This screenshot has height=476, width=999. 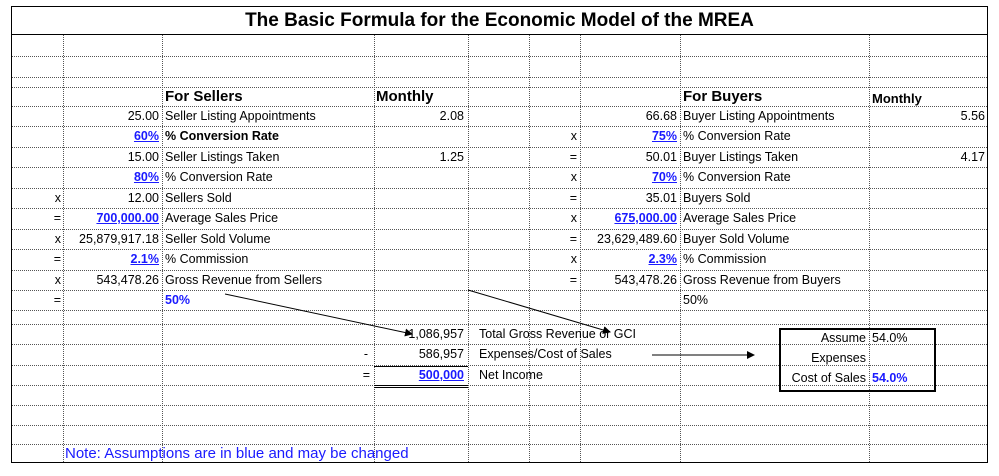 What do you see at coordinates (661, 198) in the screenshot?
I see `buyers-value: 35.01` at bounding box center [661, 198].